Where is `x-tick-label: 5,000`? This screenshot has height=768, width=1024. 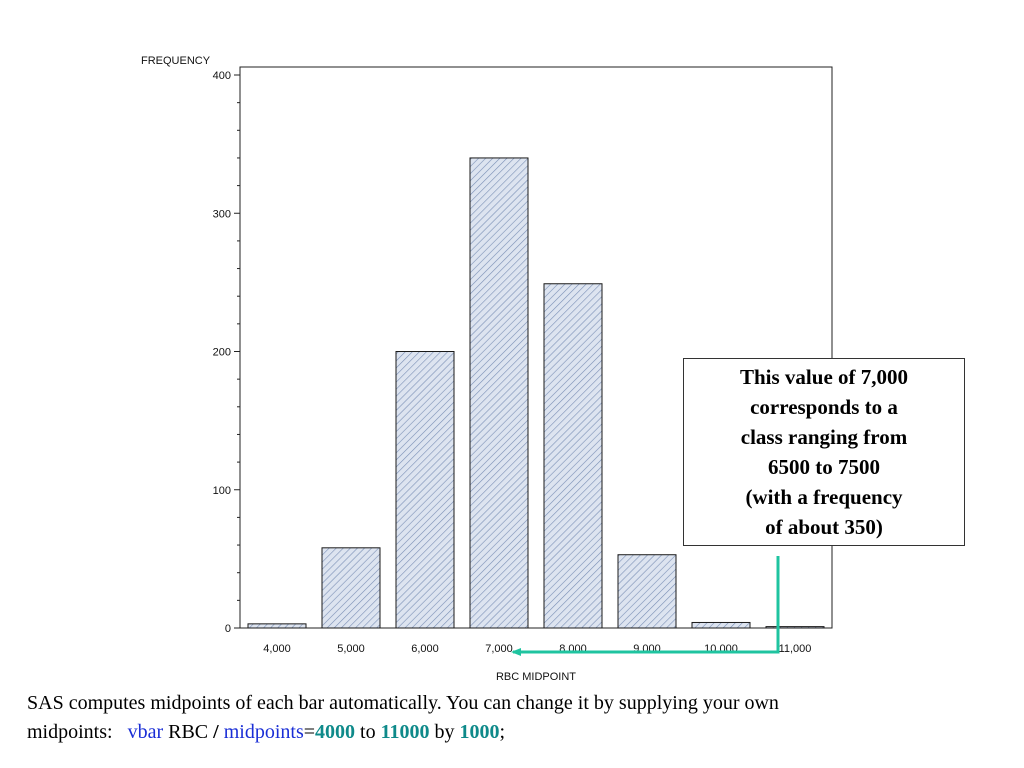 x-tick-label: 5,000 is located at coordinates (351, 649).